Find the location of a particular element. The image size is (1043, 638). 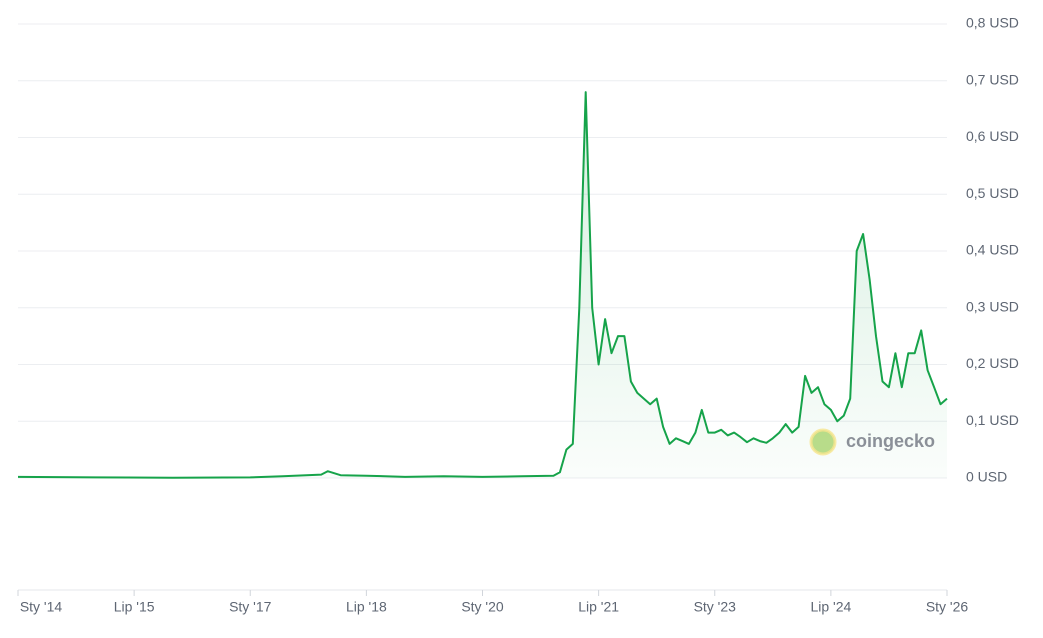

y-tick-label: 0,3 USD is located at coordinates (992, 306).